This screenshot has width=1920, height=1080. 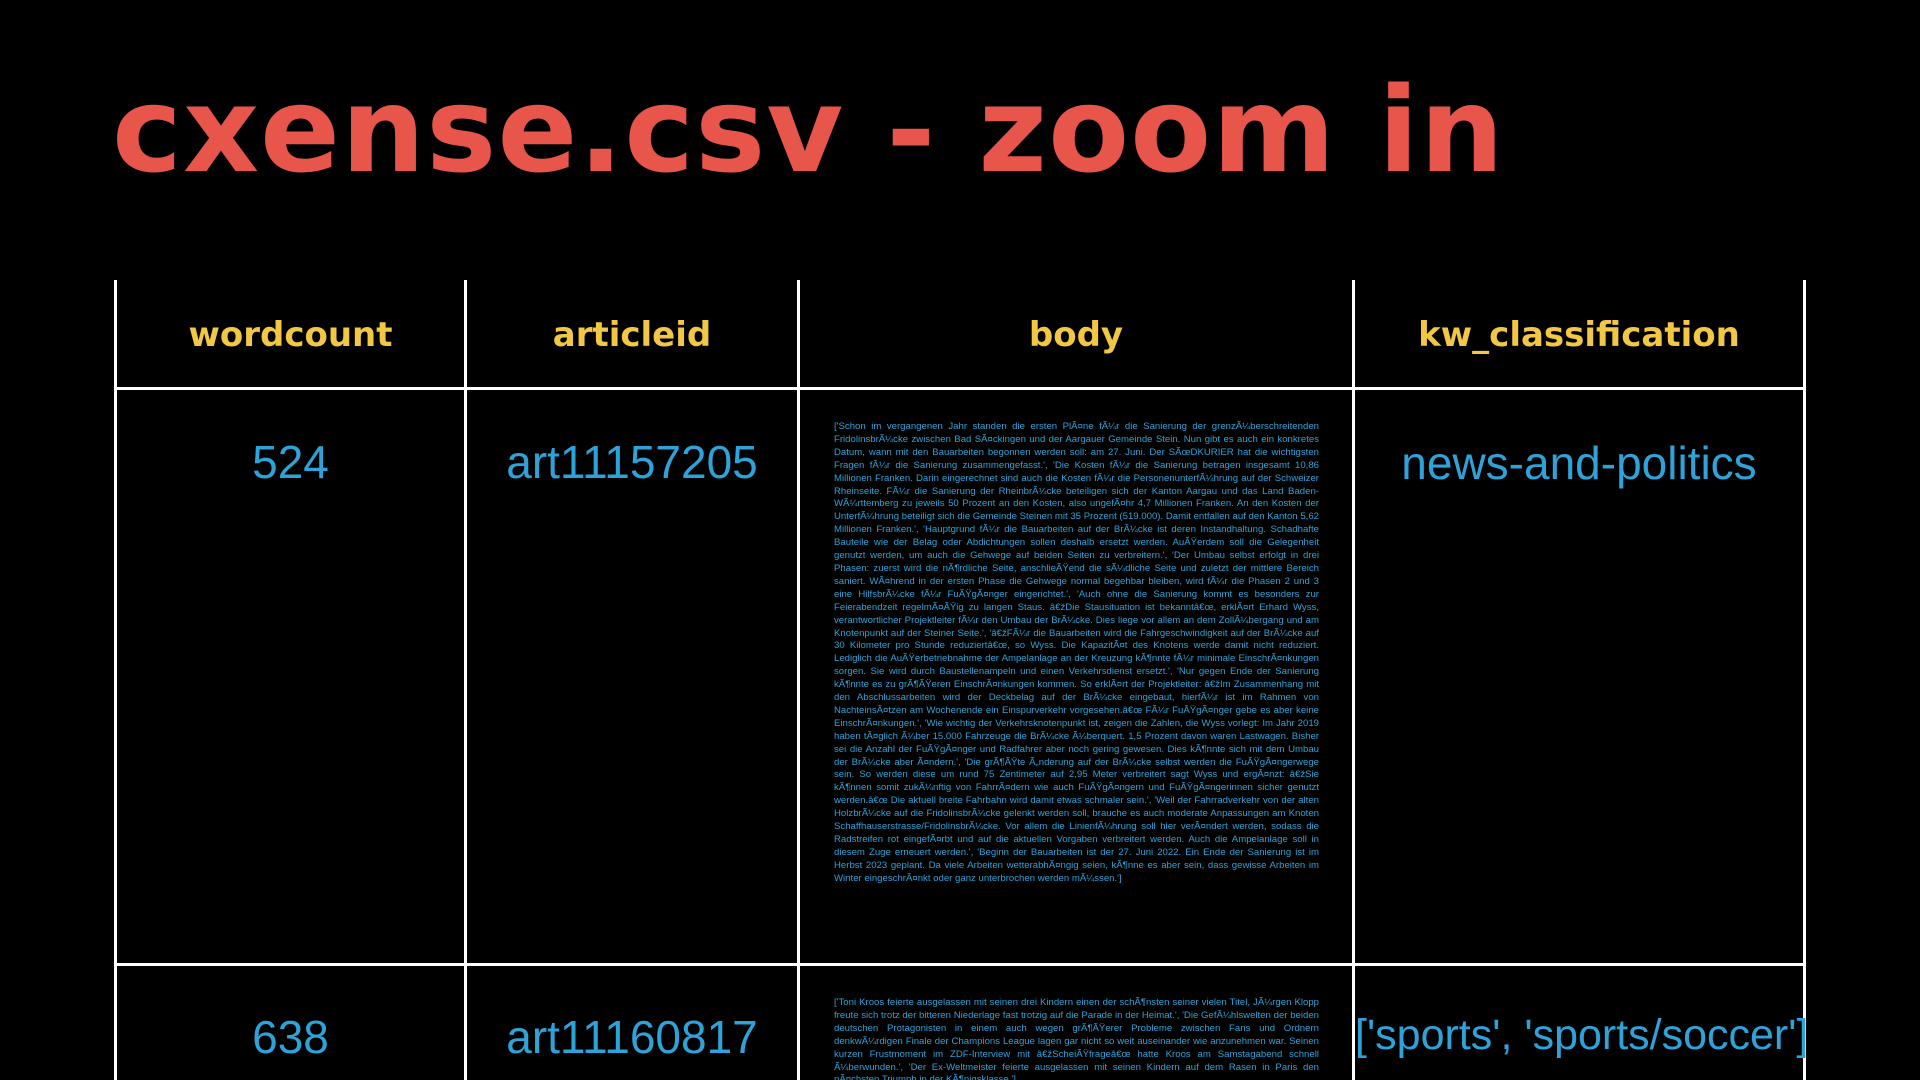 I want to click on table-cell-articleid: art11157205, so click(x=632, y=462).